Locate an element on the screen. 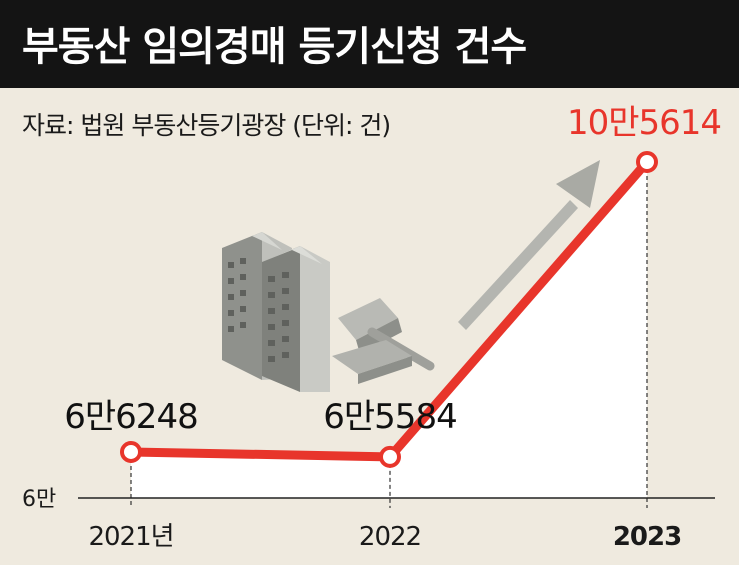 Image resolution: width=739 pixels, height=565 pixels. apartment-buildings-icon is located at coordinates (276, 312).